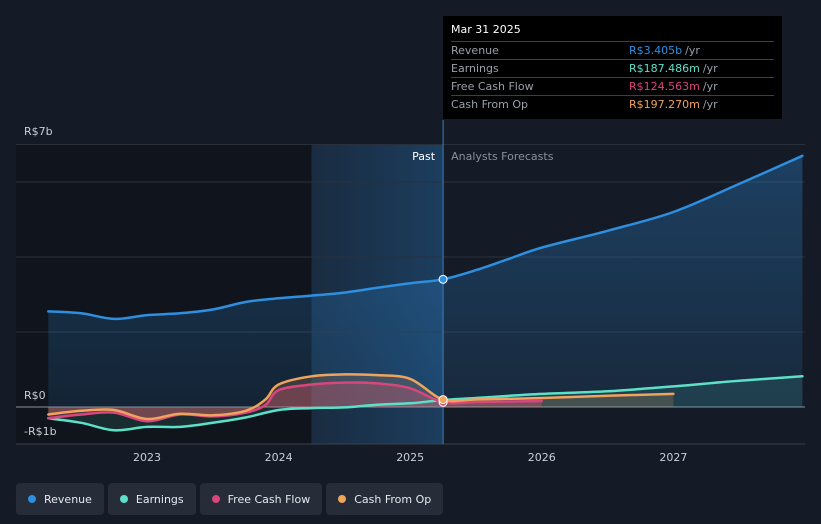  I want to click on tooltip-row-cash-from-op: Cash From Op R$197.270m /yr, so click(612, 104).